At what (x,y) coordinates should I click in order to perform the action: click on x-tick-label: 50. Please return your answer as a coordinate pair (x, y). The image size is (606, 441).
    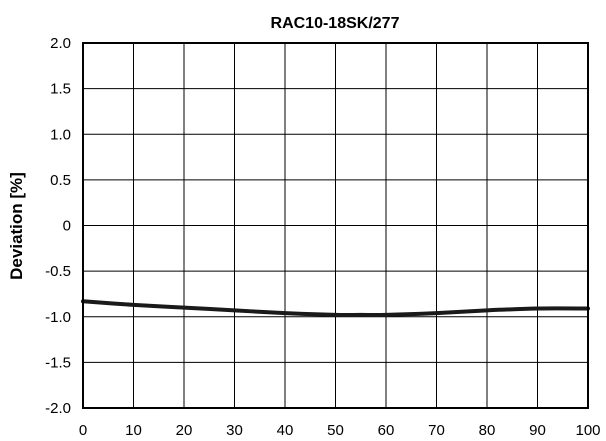
    Looking at the image, I should click on (335, 430).